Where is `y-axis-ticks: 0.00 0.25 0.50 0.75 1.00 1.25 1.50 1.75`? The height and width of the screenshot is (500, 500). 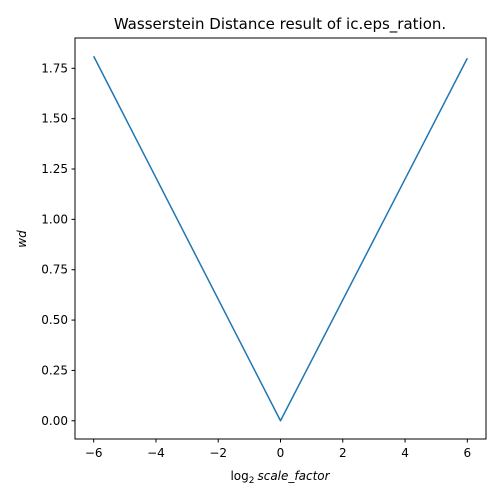 y-axis-ticks: 0.00 0.25 0.50 0.75 1.00 1.25 1.50 1.75 is located at coordinates (58, 244).